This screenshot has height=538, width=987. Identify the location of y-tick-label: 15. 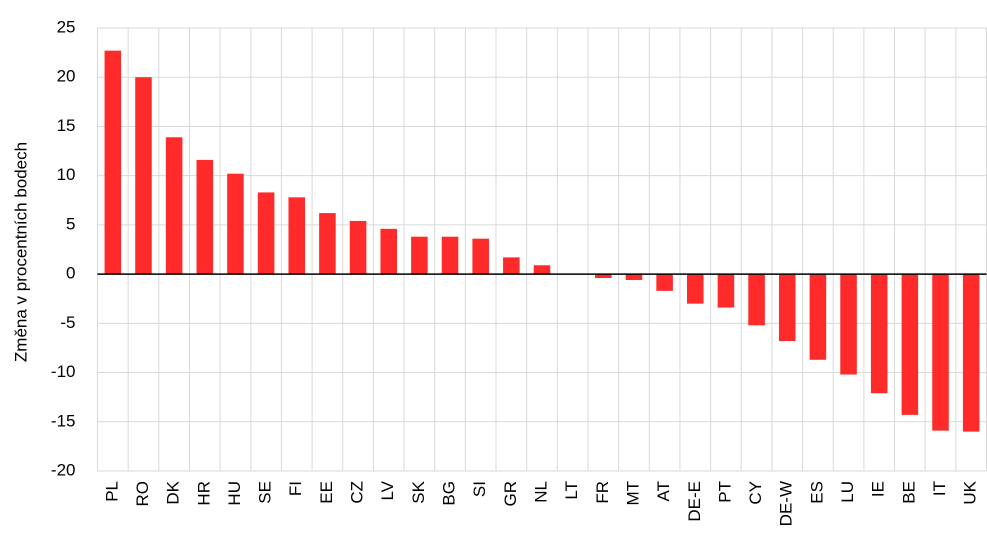
(66, 125).